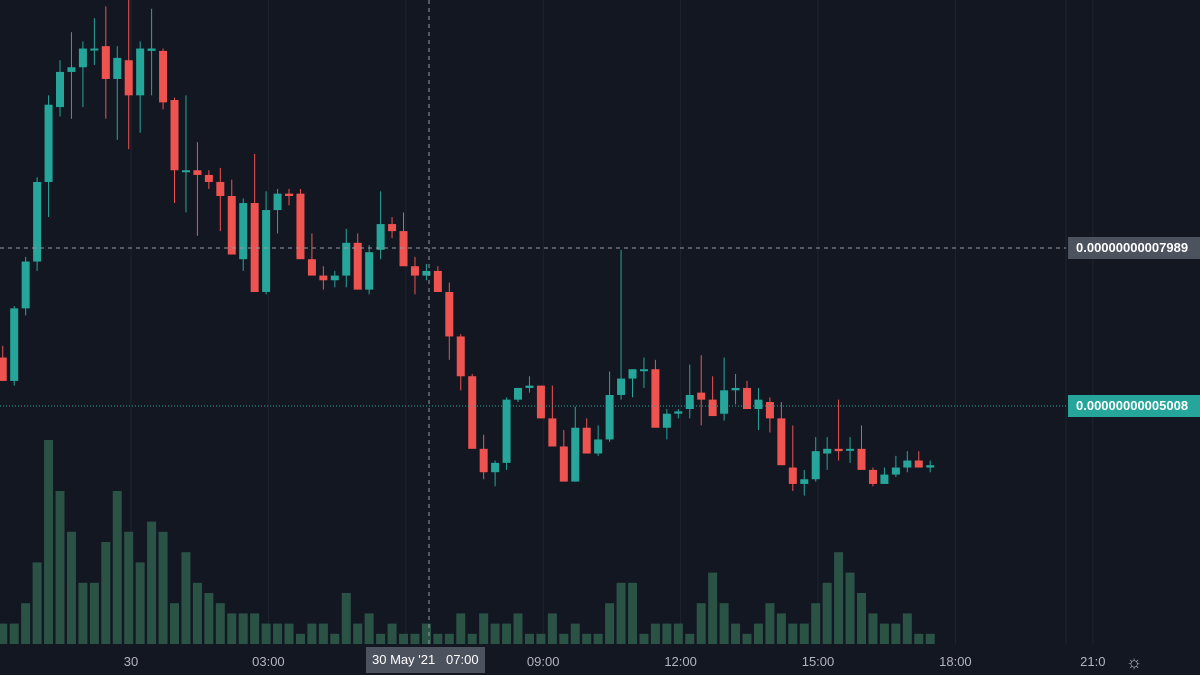 The image size is (1200, 675). What do you see at coordinates (818, 661) in the screenshot?
I see `x-tick-label: 15:00` at bounding box center [818, 661].